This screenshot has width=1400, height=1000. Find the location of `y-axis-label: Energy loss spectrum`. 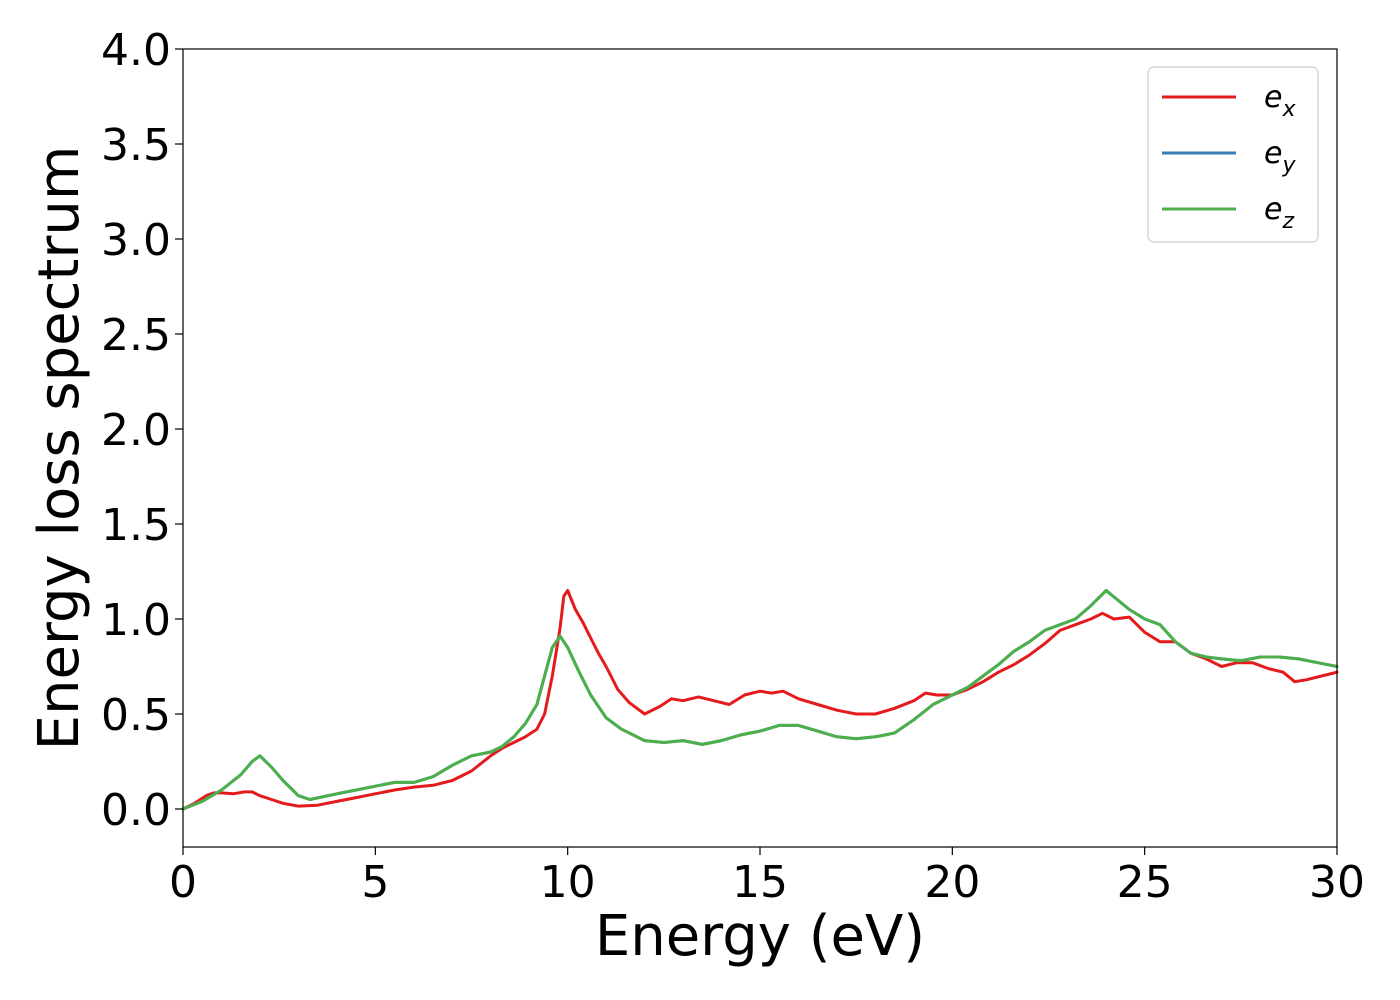

y-axis-label: Energy loss spectrum is located at coordinates (59, 448).